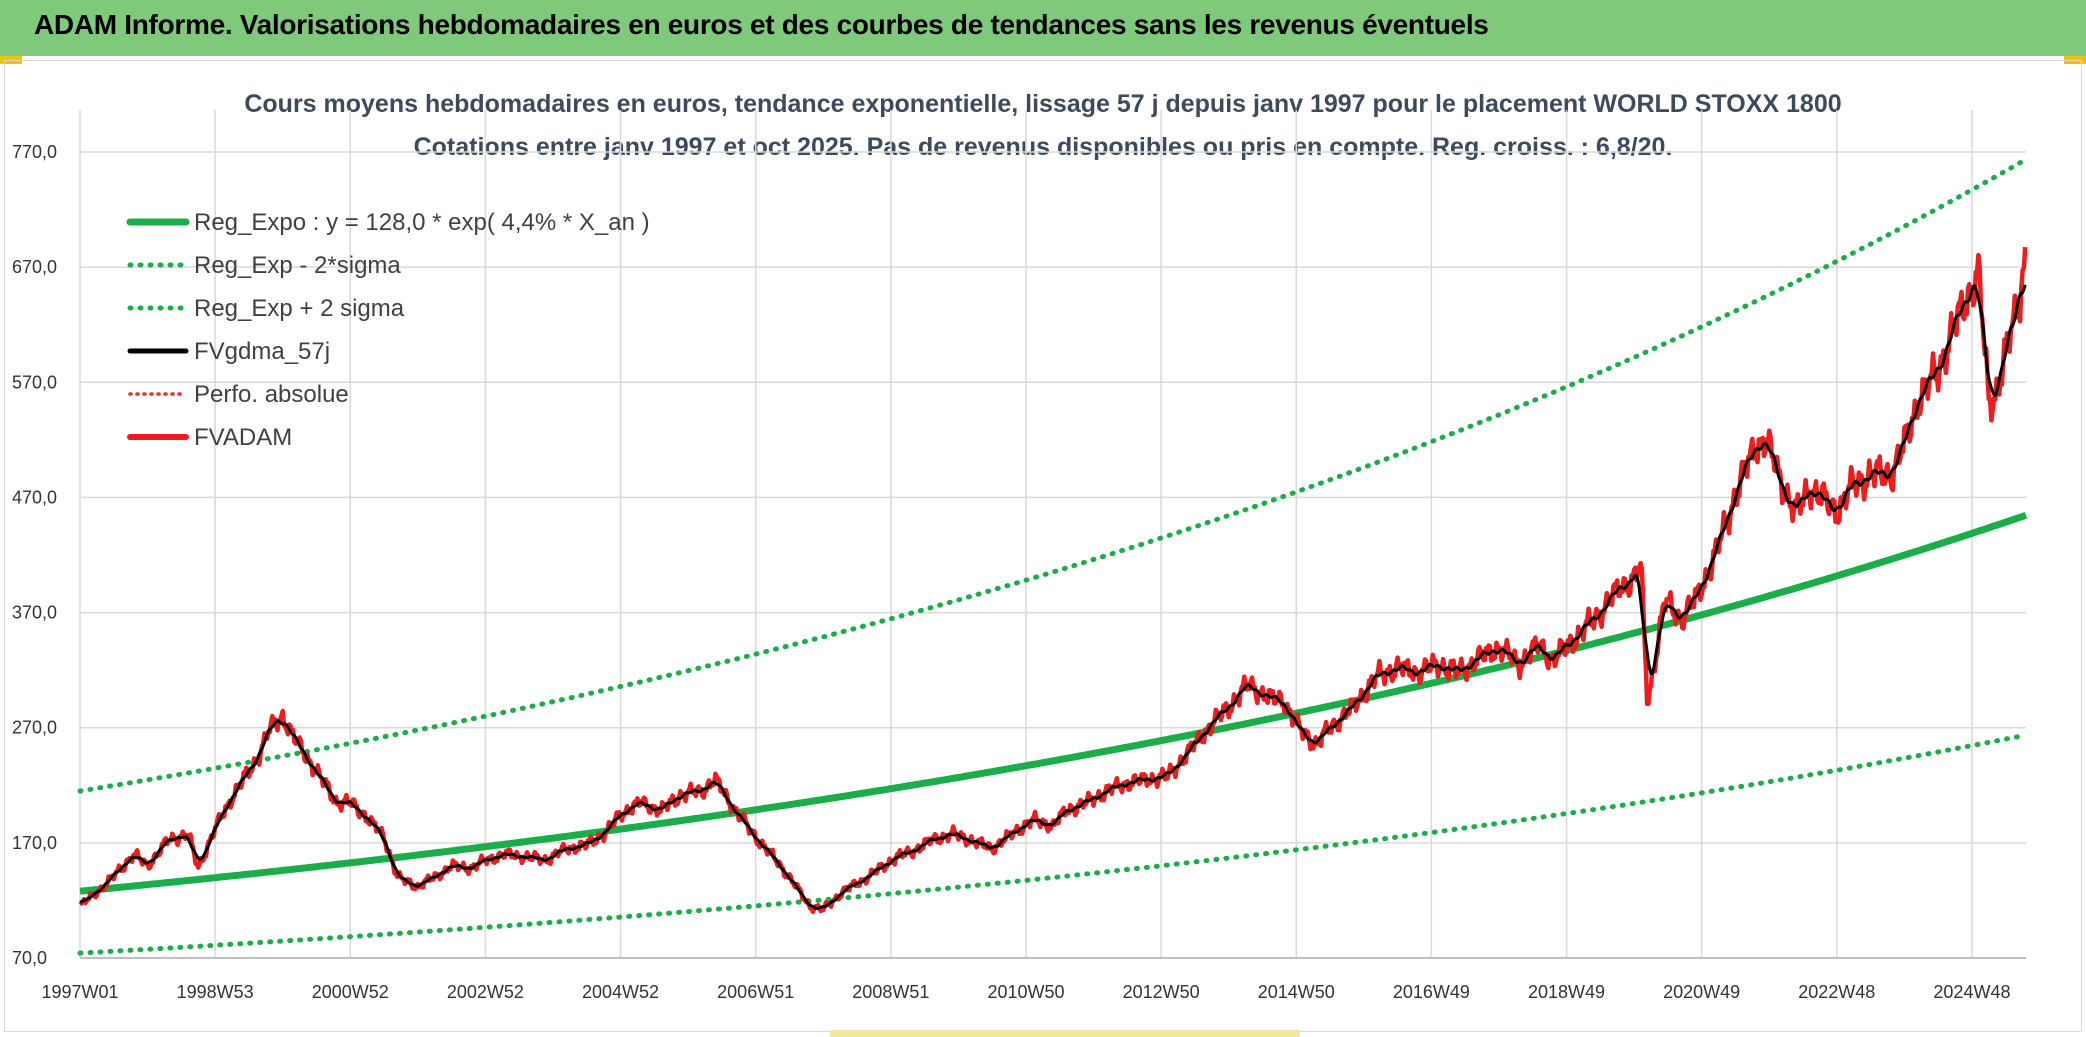 The width and height of the screenshot is (2086, 1037). What do you see at coordinates (1025, 992) in the screenshot?
I see `x-tick-label: 2010W50` at bounding box center [1025, 992].